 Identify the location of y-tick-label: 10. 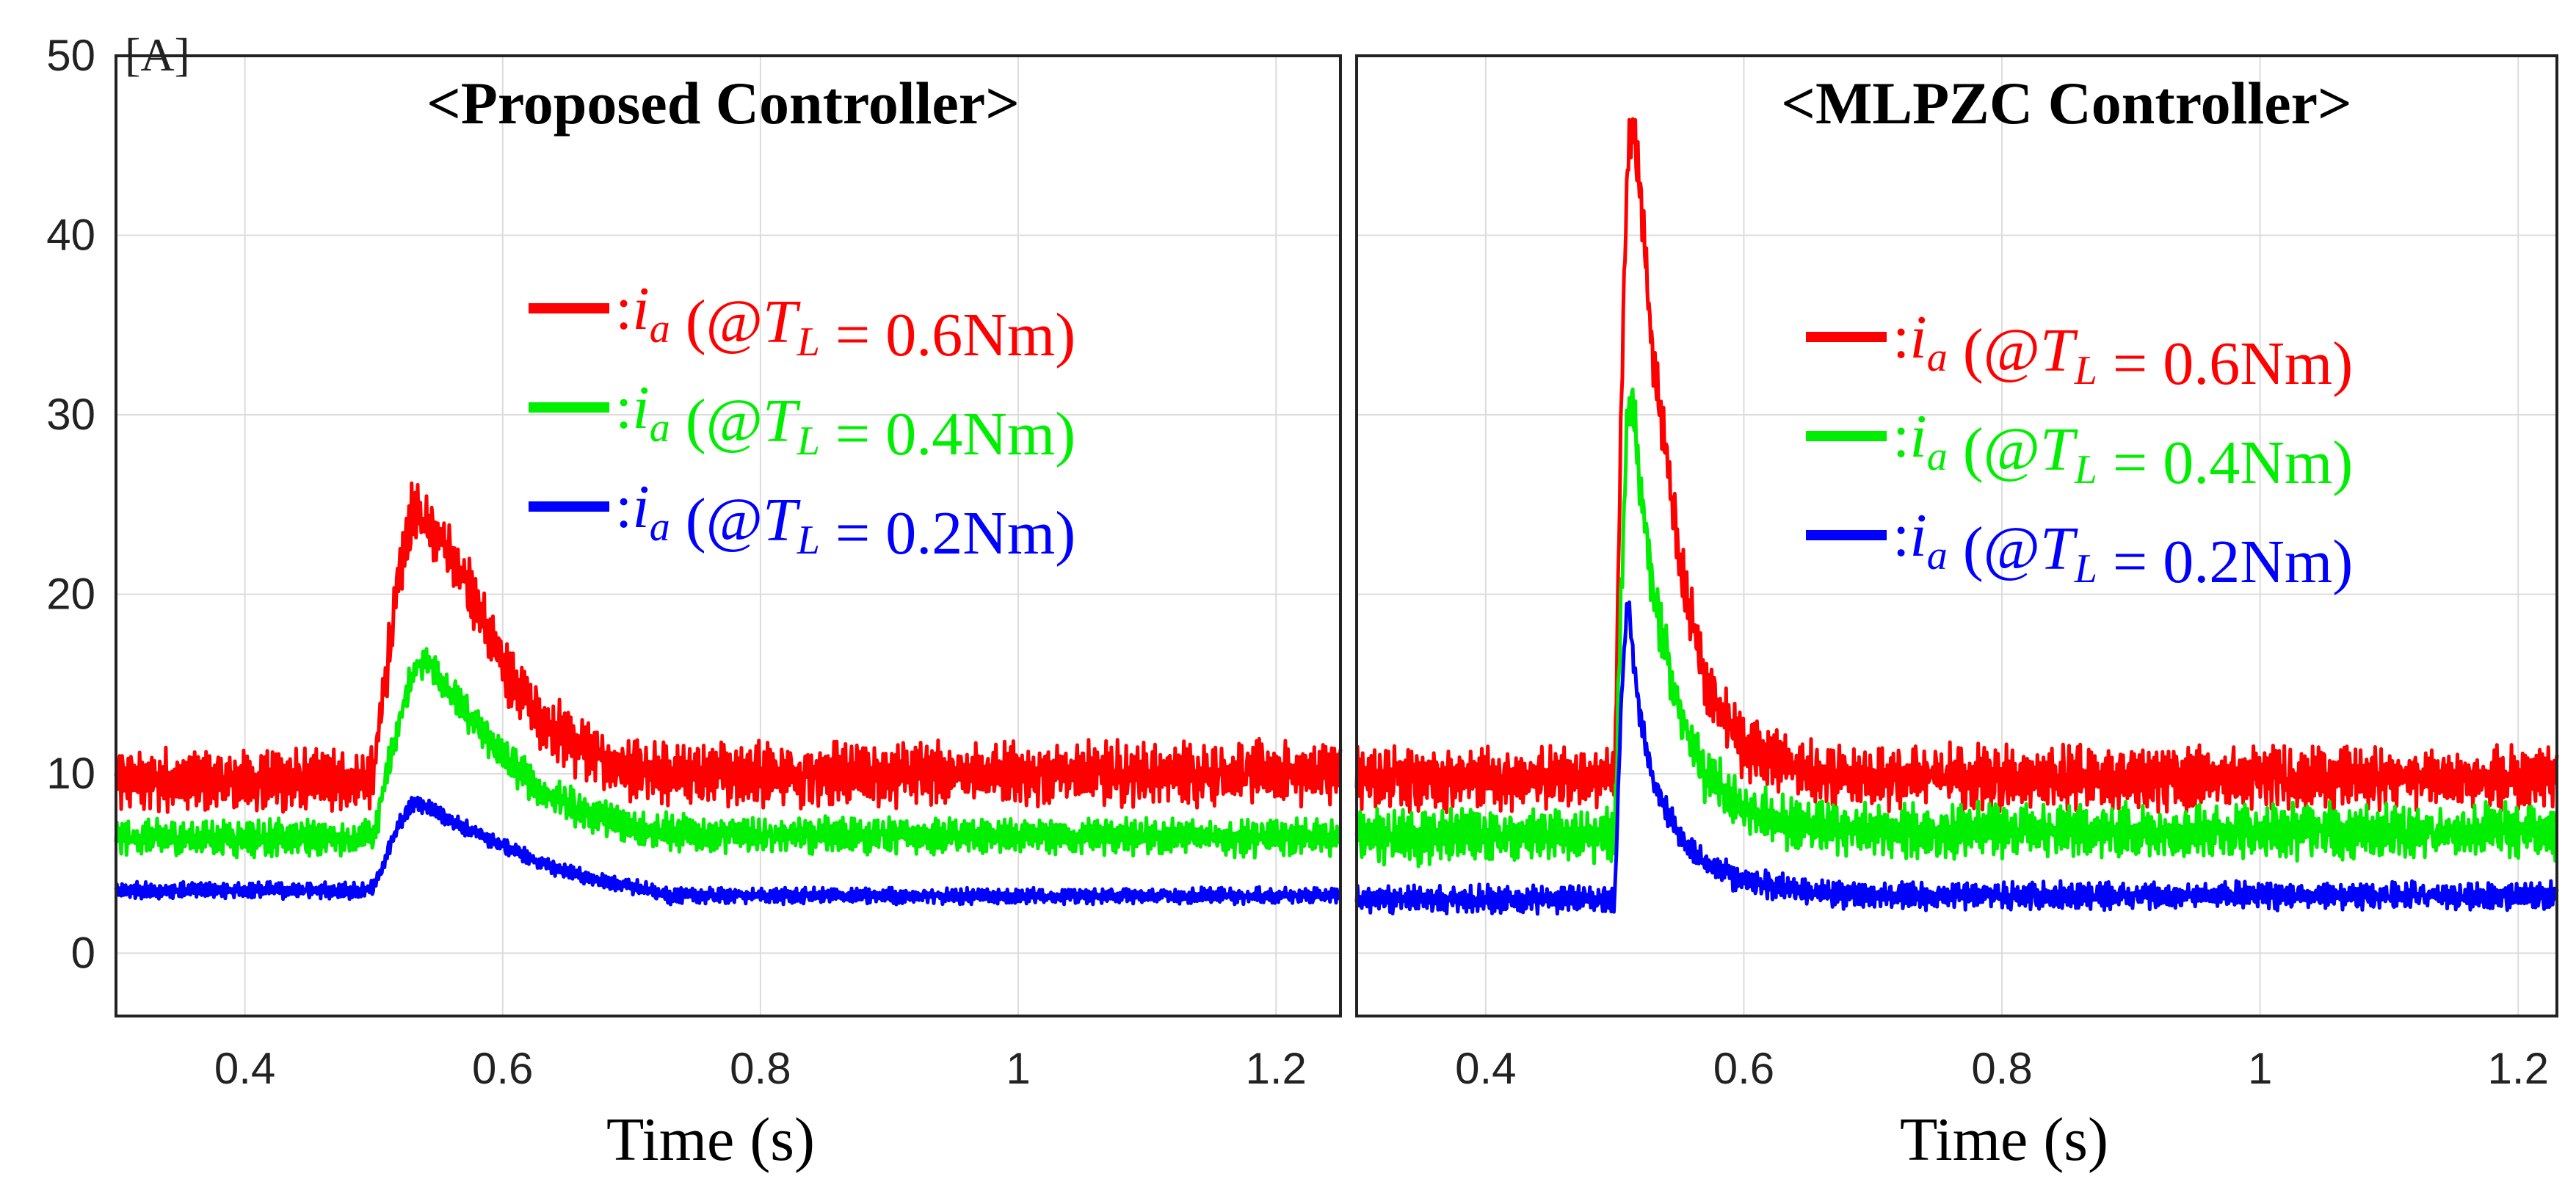
(71, 773).